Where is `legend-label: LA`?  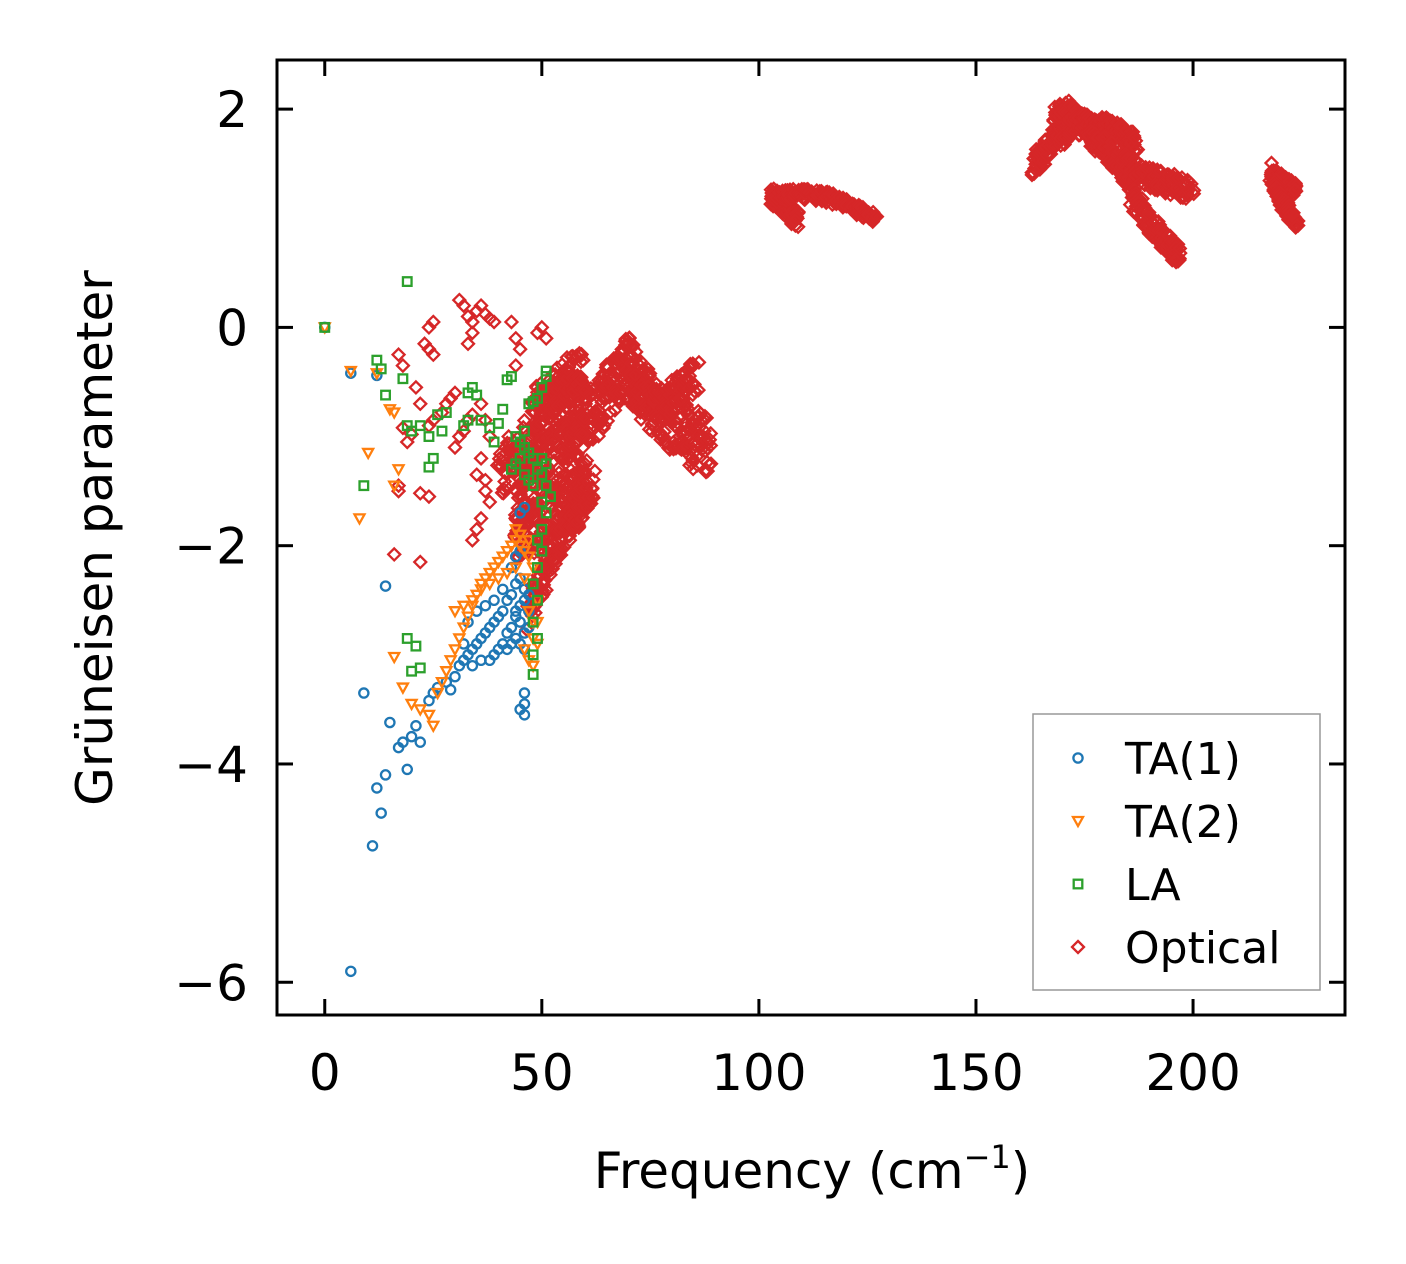
legend-label: LA is located at coordinates (1153, 885).